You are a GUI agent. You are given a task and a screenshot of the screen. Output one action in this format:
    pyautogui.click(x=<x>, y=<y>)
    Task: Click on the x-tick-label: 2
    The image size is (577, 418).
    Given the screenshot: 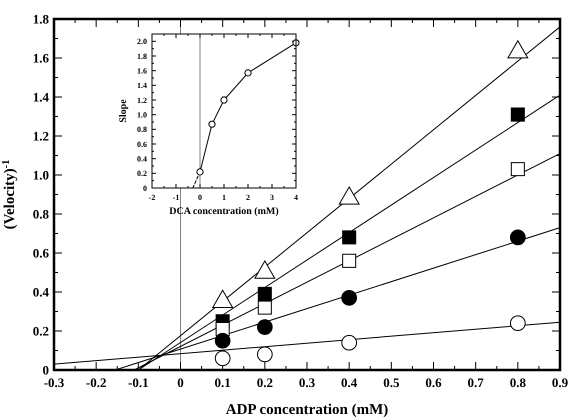 What is the action you would take?
    pyautogui.click(x=248, y=197)
    